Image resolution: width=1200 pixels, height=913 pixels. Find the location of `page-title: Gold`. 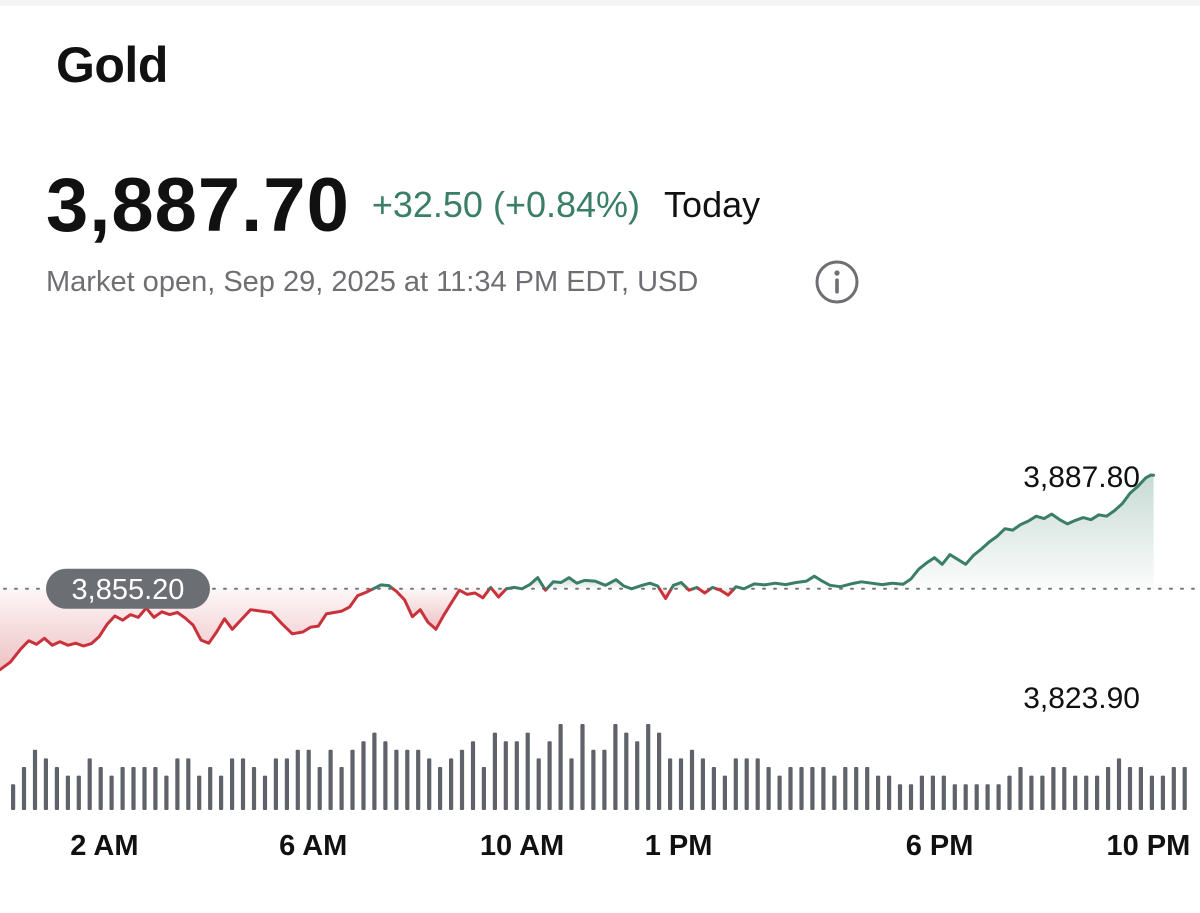

page-title: Gold is located at coordinates (112, 65).